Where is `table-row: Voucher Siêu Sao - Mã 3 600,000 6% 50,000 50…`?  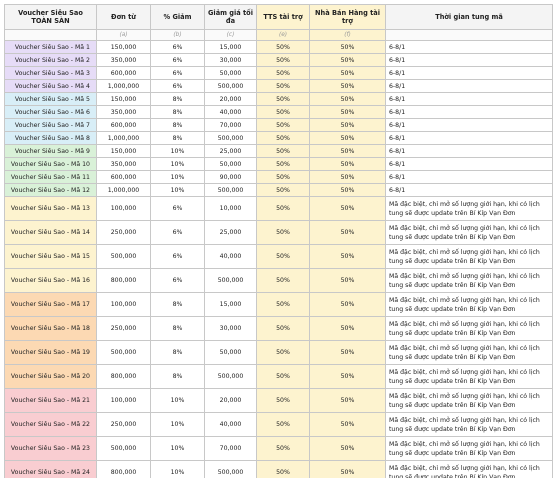 table-row: Voucher Siêu Sao - Mã 3 600,000 6% 50,000 50… is located at coordinates (278, 73).